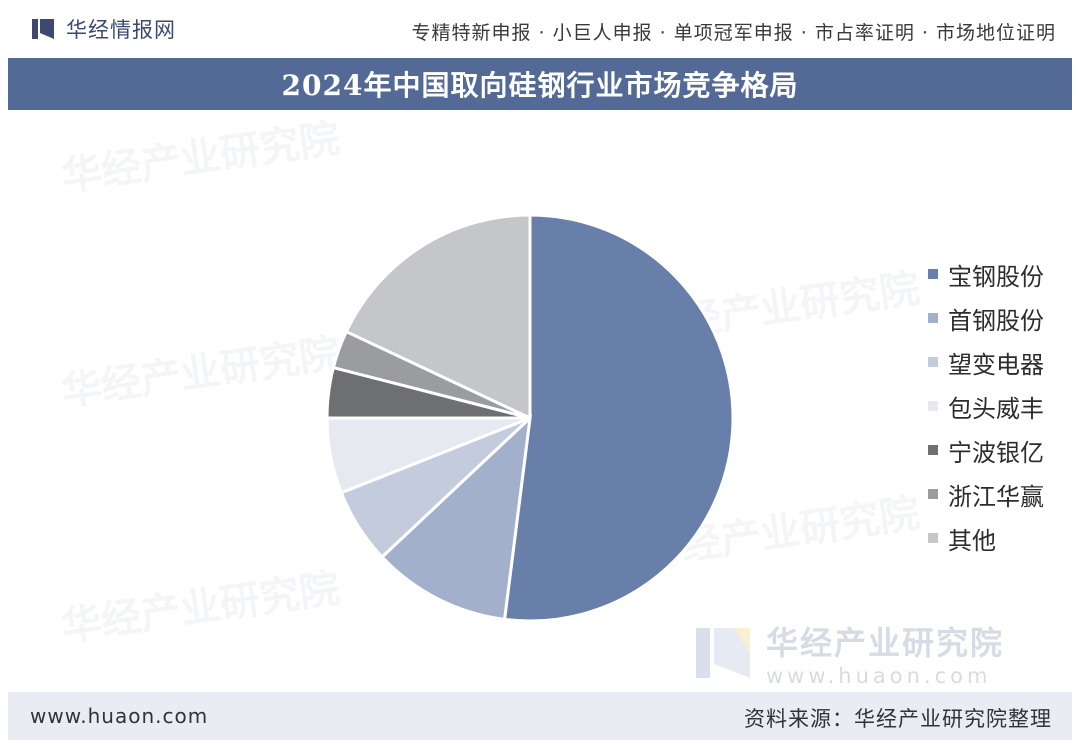  What do you see at coordinates (121, 30) in the screenshot?
I see `brand-name: 华经情报网` at bounding box center [121, 30].